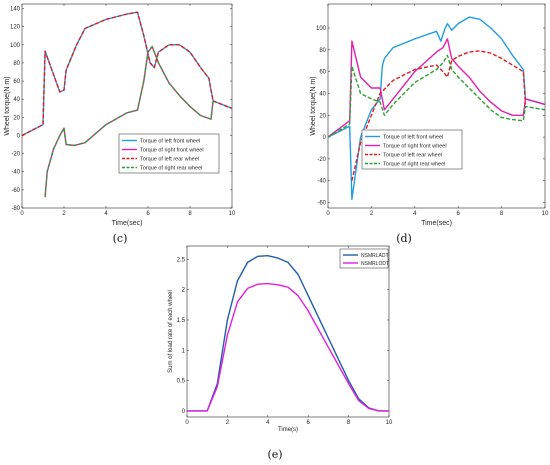  I want to click on chart-0-ytick-label: 40, so click(16, 100).